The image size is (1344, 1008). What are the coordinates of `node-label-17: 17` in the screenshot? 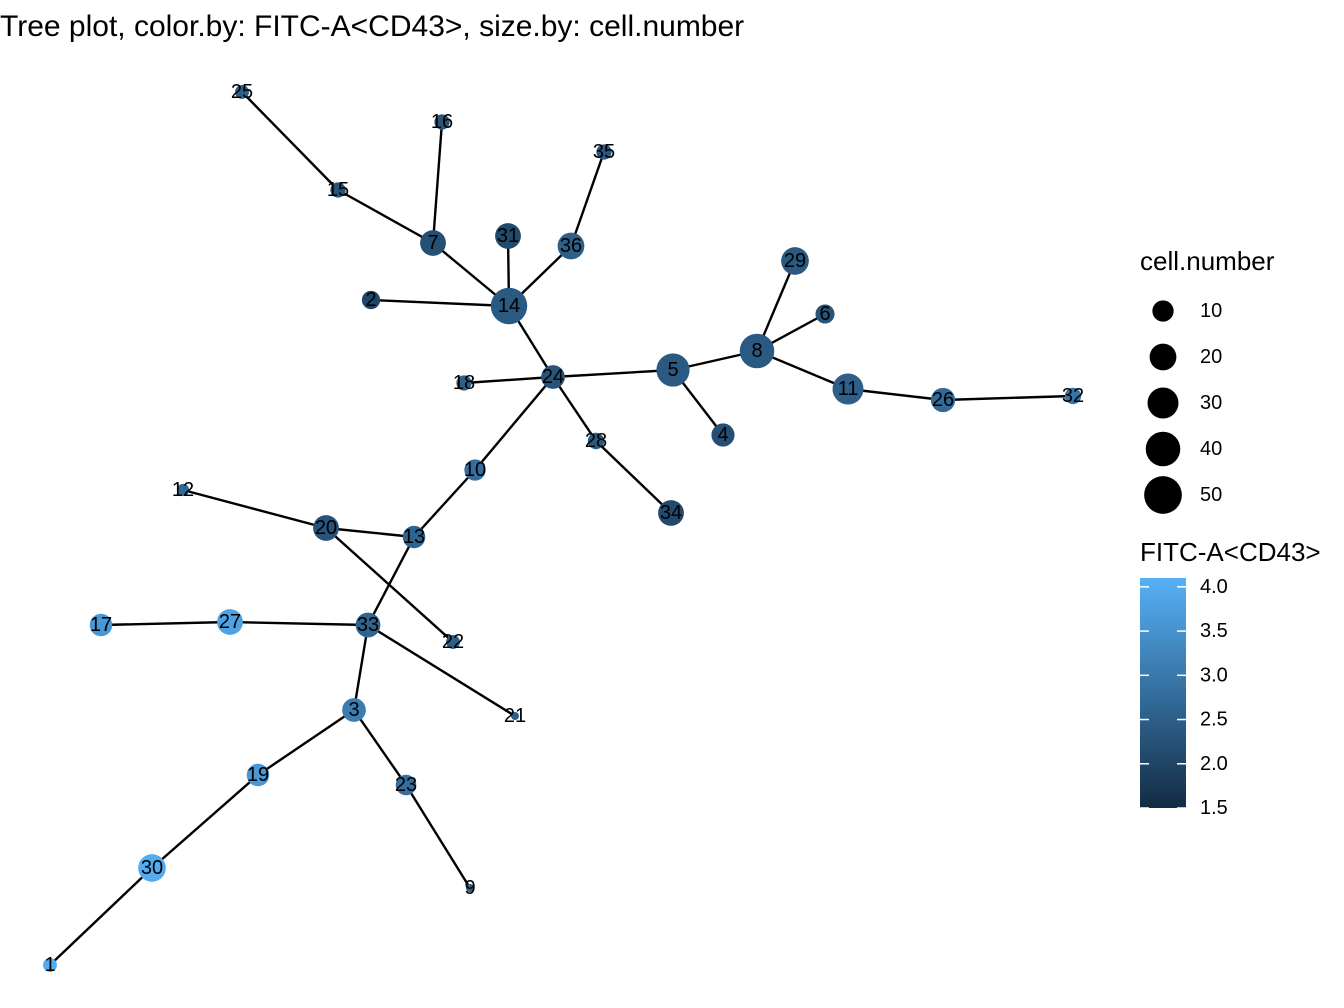 It's located at (101, 625).